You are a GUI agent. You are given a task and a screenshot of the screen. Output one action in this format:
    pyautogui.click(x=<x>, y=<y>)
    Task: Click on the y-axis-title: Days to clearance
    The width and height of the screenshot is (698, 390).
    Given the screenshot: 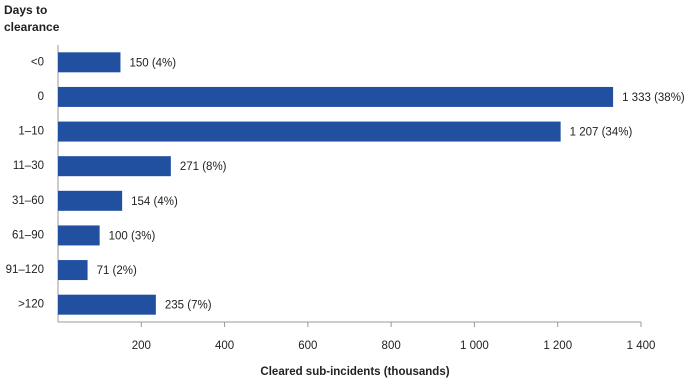 What is the action you would take?
    pyautogui.click(x=32, y=18)
    